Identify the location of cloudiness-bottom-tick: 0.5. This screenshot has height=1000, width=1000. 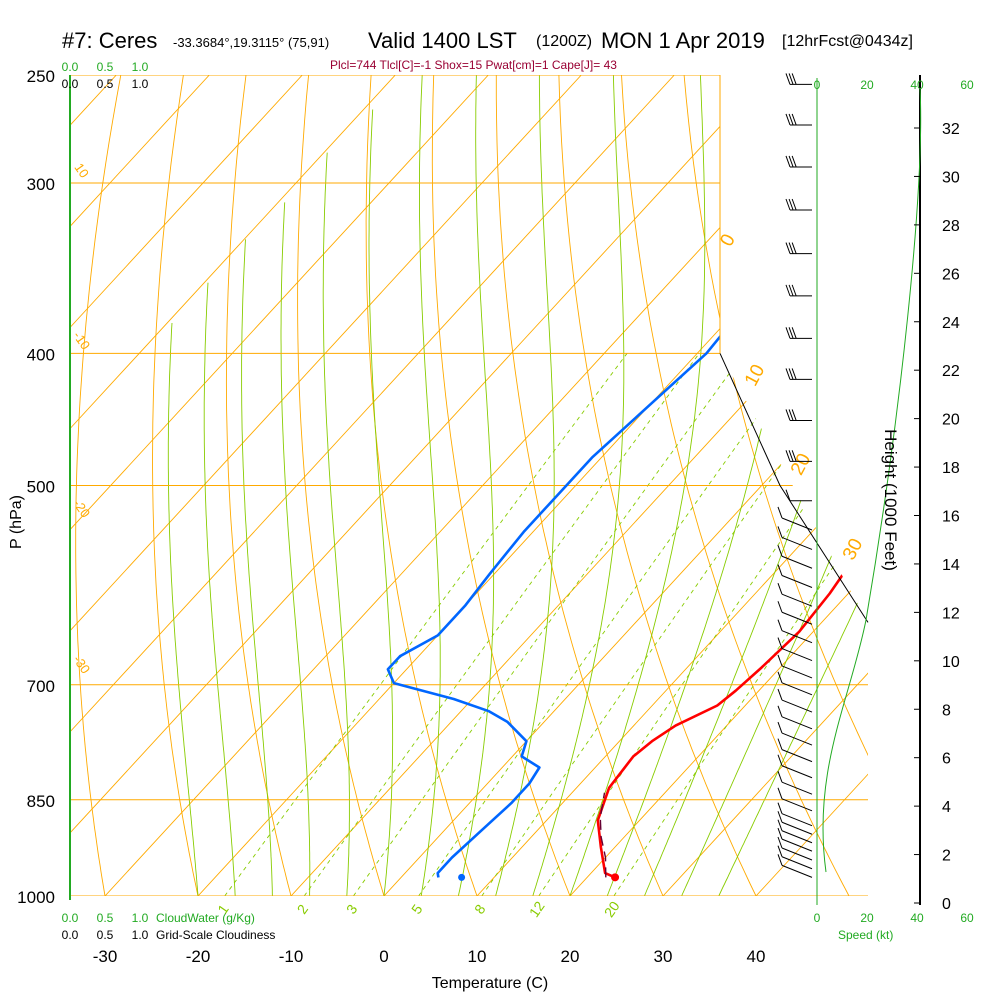
(105, 935).